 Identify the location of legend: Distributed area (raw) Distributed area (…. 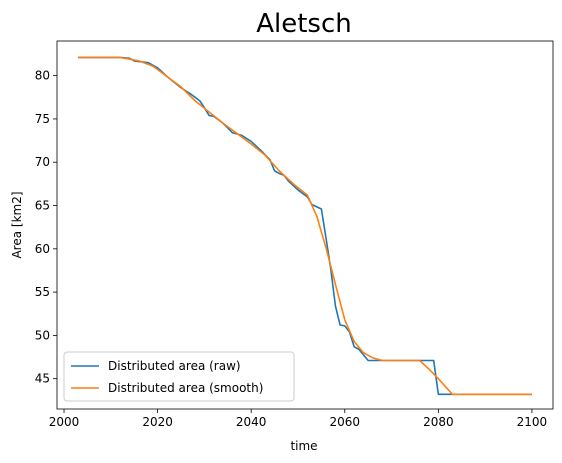
(179, 376).